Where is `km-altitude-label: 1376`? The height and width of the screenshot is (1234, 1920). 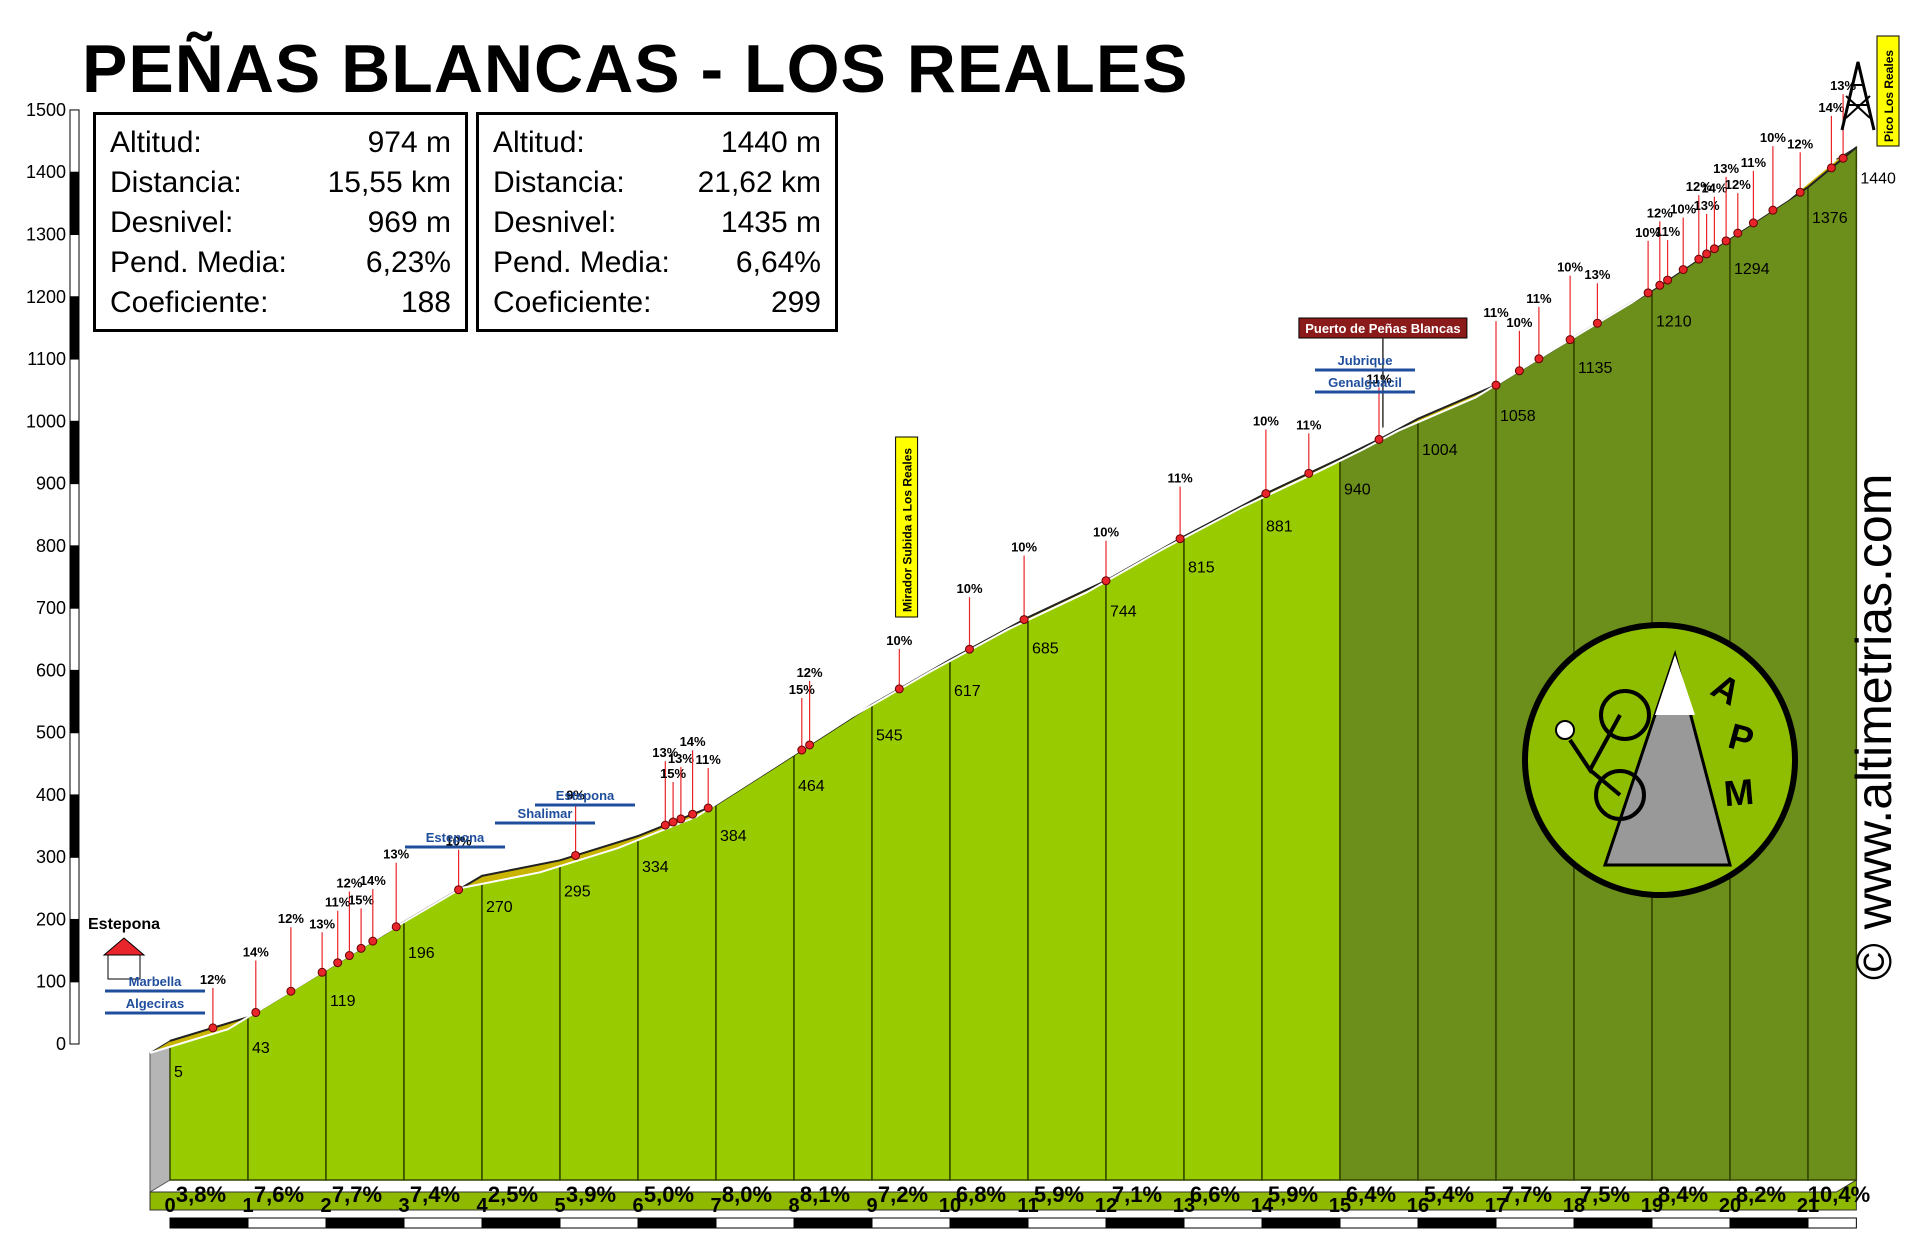
km-altitude-label: 1376 is located at coordinates (1830, 218).